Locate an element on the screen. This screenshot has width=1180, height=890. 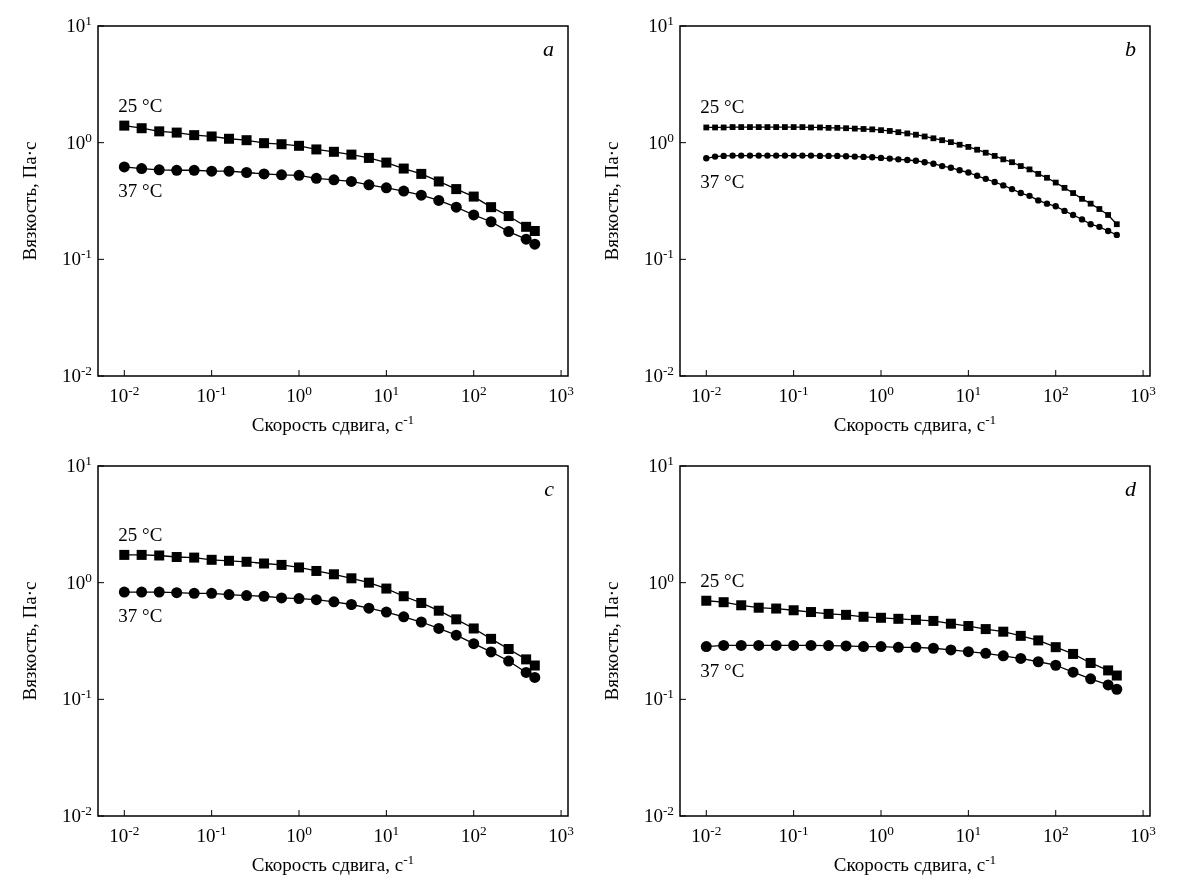
x-tick-label: 10$^{2}$ is located at coordinates (473, 394).